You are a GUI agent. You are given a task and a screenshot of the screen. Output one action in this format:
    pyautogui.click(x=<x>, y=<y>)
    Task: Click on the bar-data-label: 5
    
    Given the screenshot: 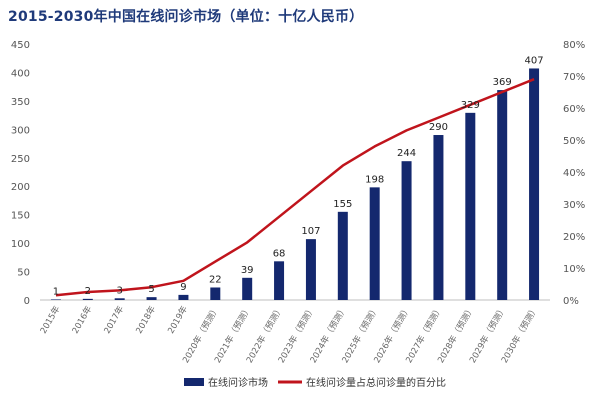 What is the action you would take?
    pyautogui.click(x=151, y=289)
    